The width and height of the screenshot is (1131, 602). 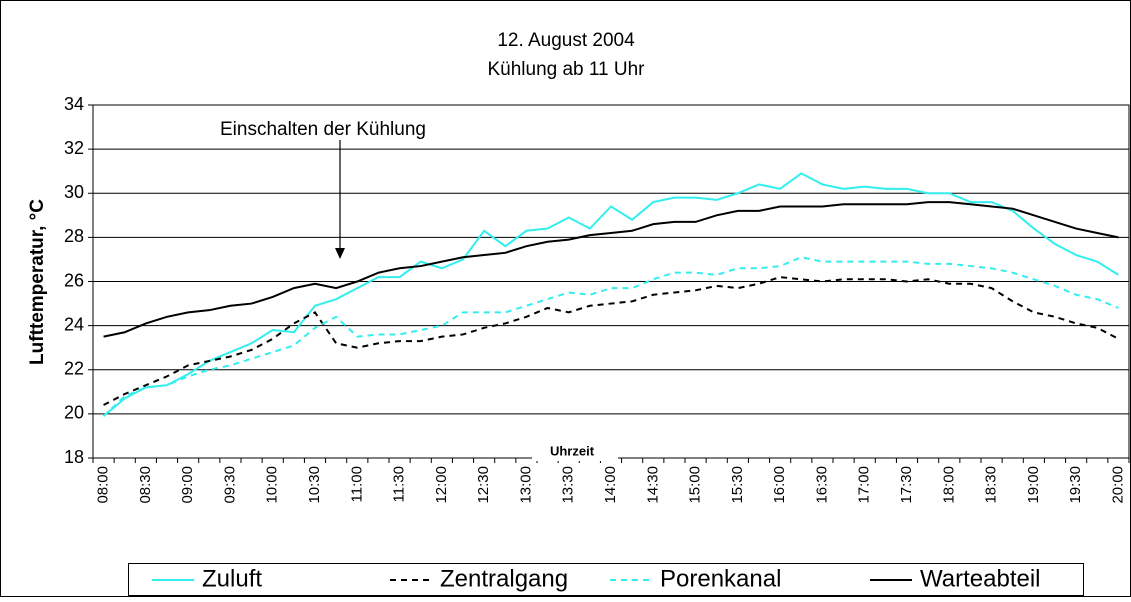 I want to click on x-tick-label: 11:30, so click(x=399, y=484).